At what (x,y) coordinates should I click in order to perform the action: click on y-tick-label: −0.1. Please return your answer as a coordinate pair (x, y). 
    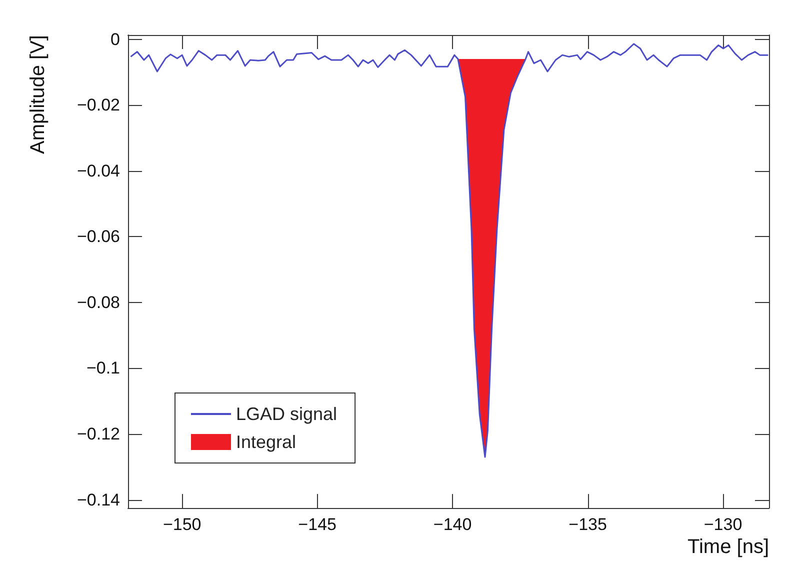
    Looking at the image, I should click on (103, 368).